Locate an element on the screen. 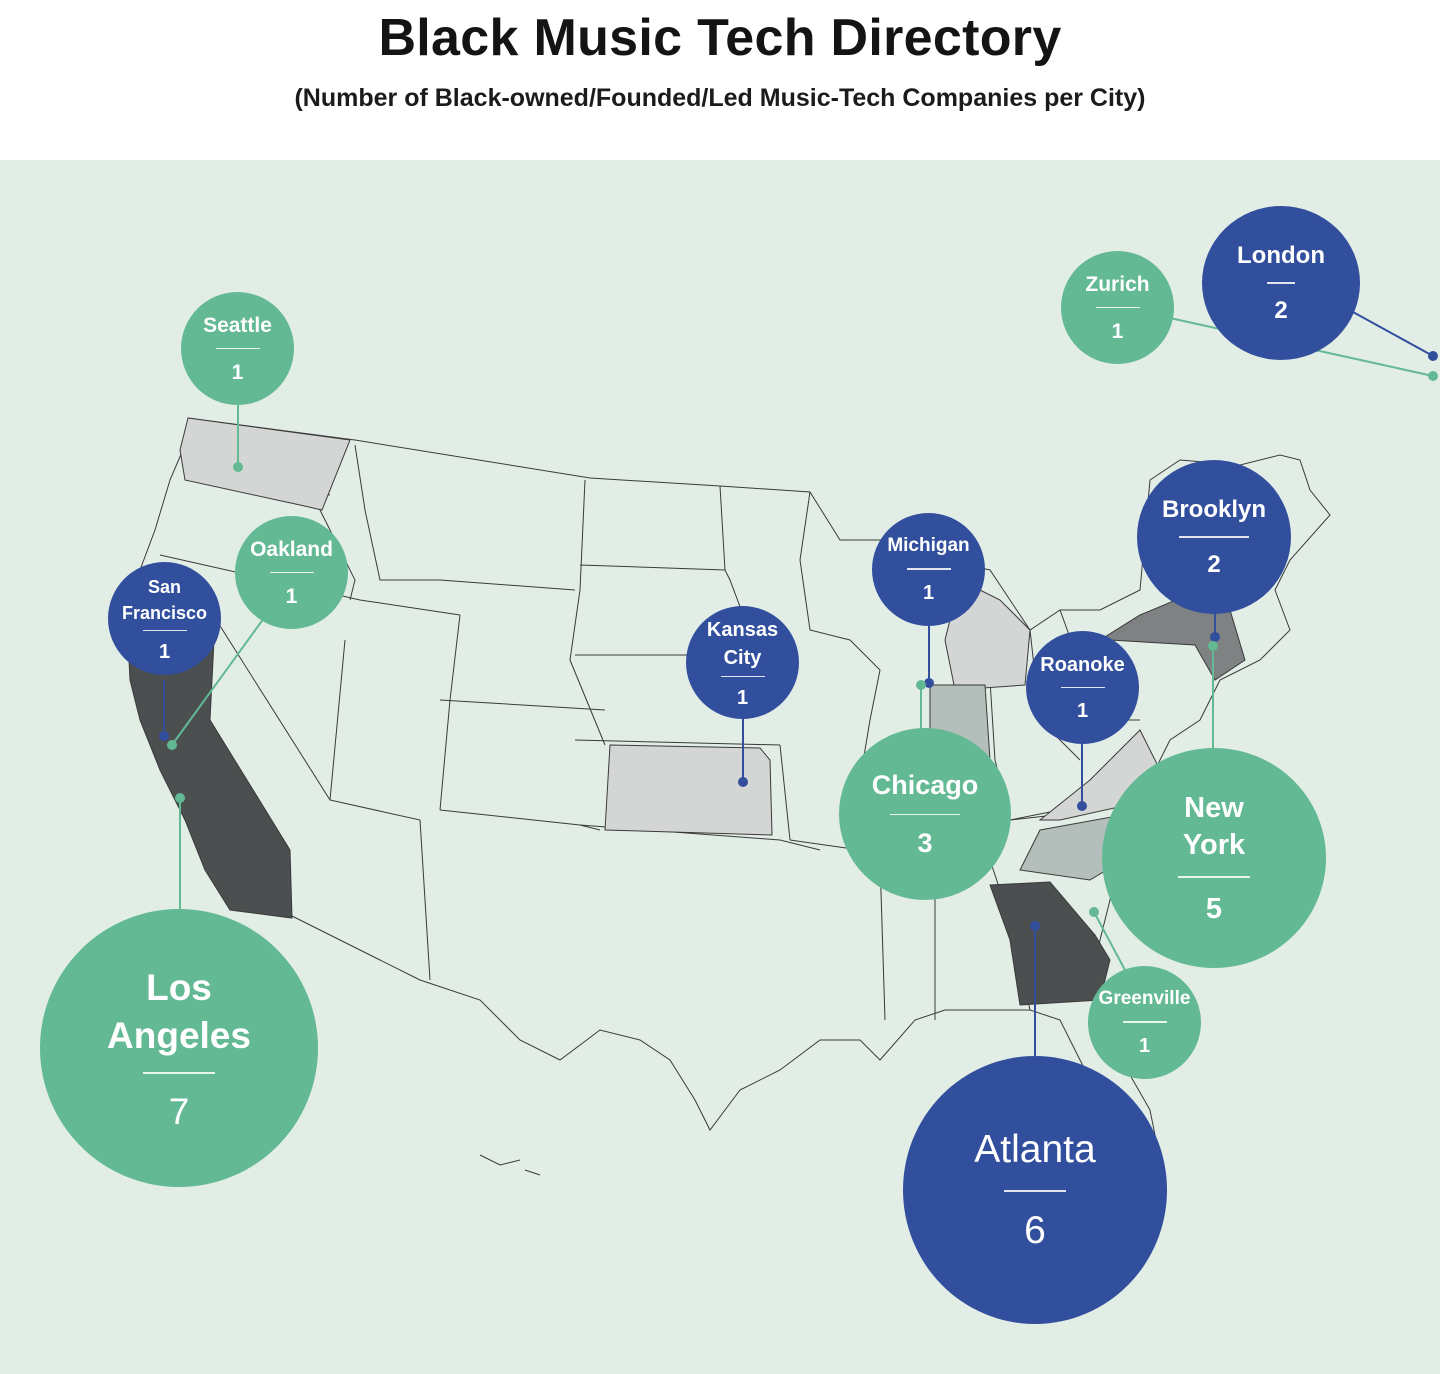 The height and width of the screenshot is (1374, 1440). state-kansas is located at coordinates (688, 790).